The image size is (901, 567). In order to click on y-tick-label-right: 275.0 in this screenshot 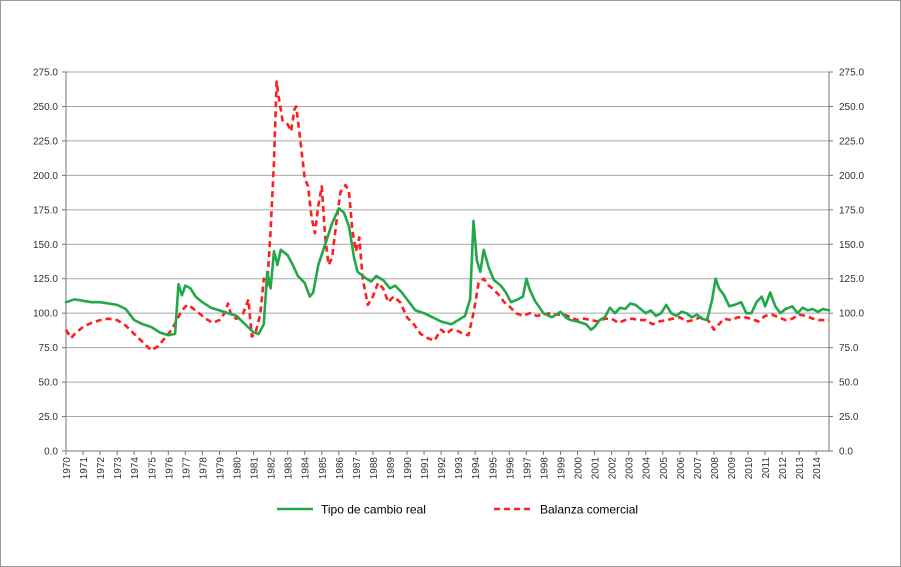, I will do `click(851, 73)`.